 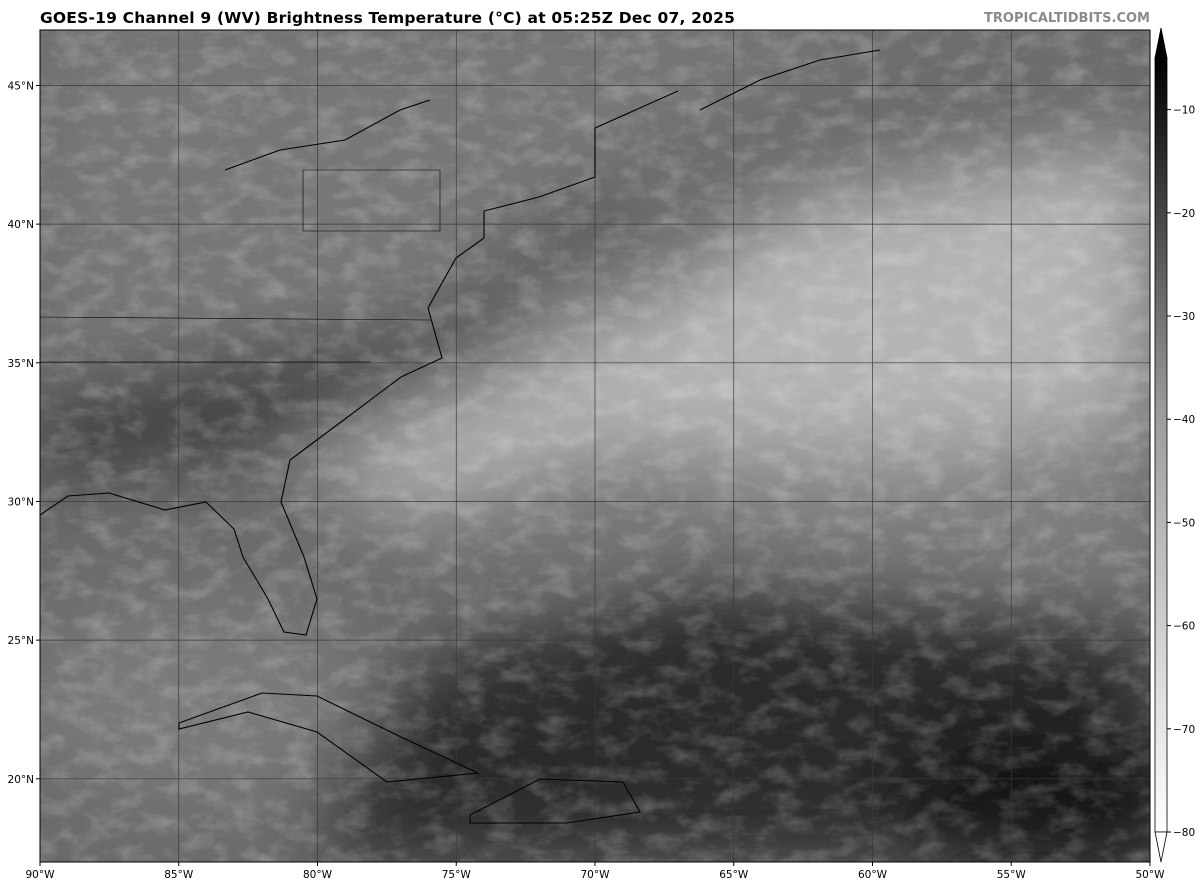 I want to click on x-tick-label: 90°W, so click(x=41, y=875).